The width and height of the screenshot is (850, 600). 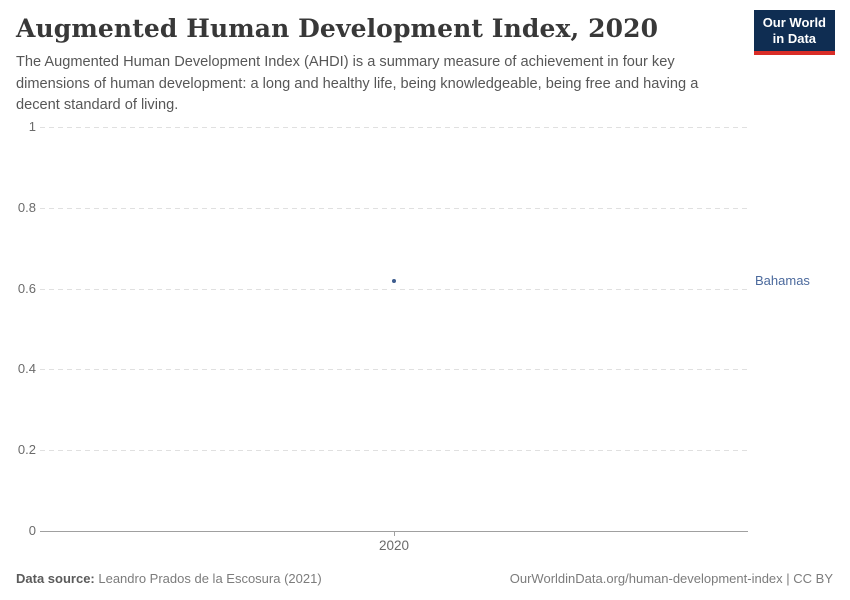 What do you see at coordinates (26, 450) in the screenshot?
I see `y-axis-tick-label: 0.2` at bounding box center [26, 450].